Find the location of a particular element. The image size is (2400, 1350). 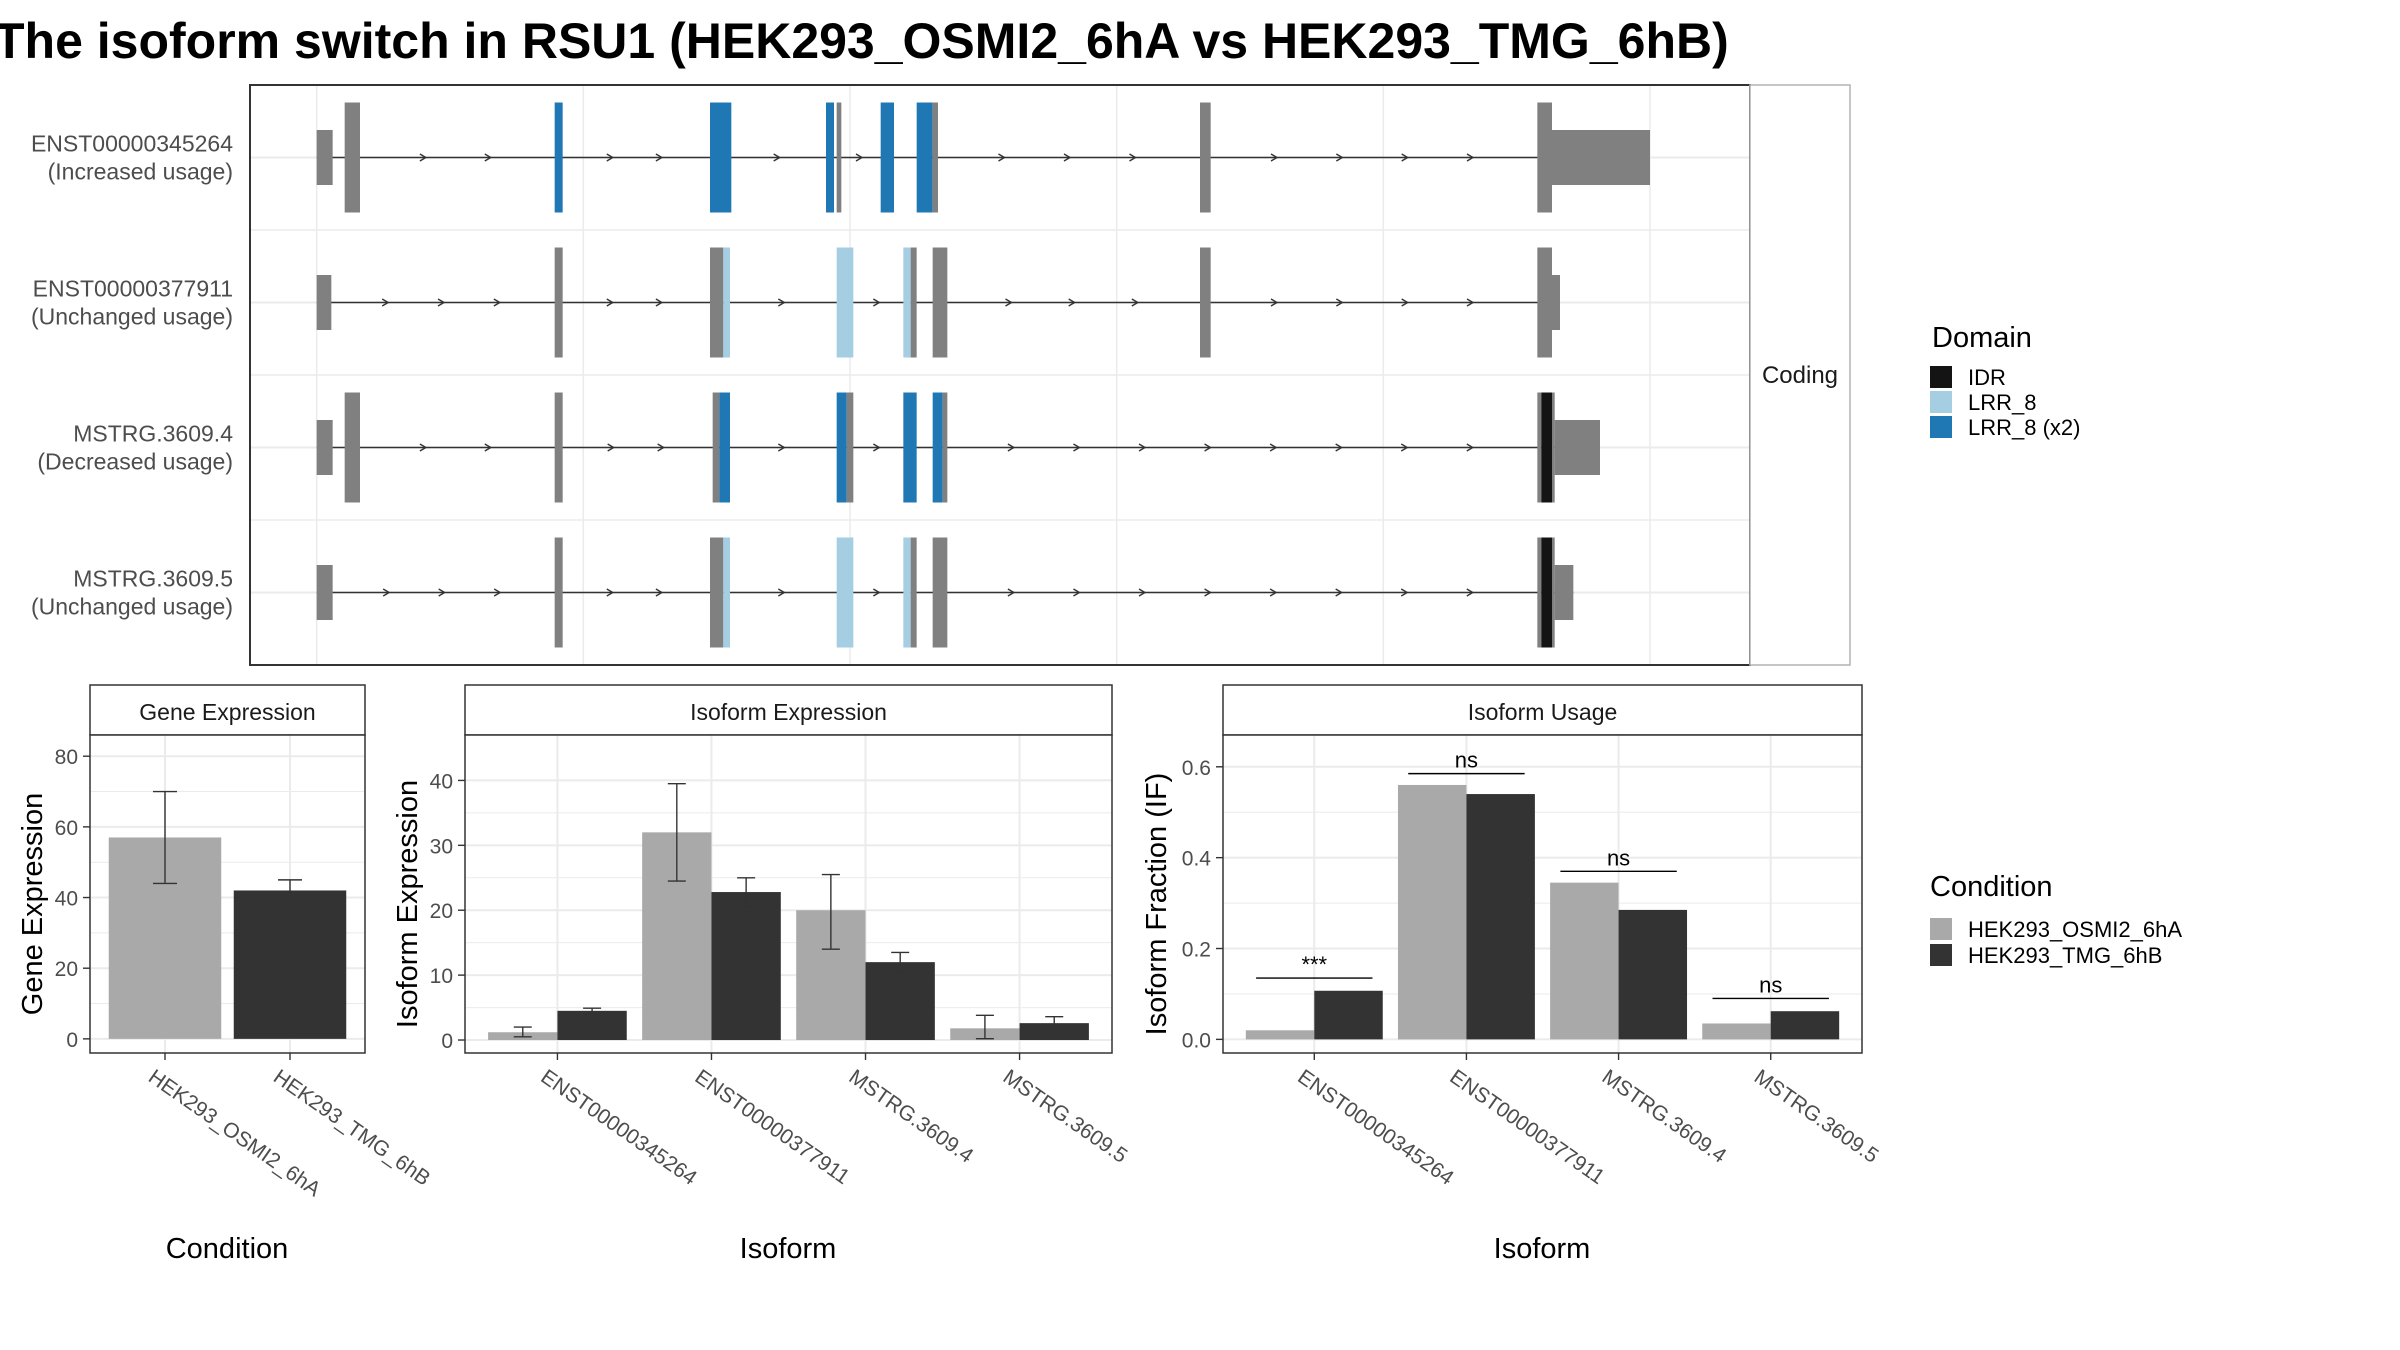

condition-legend-title: Condition is located at coordinates (1991, 887).